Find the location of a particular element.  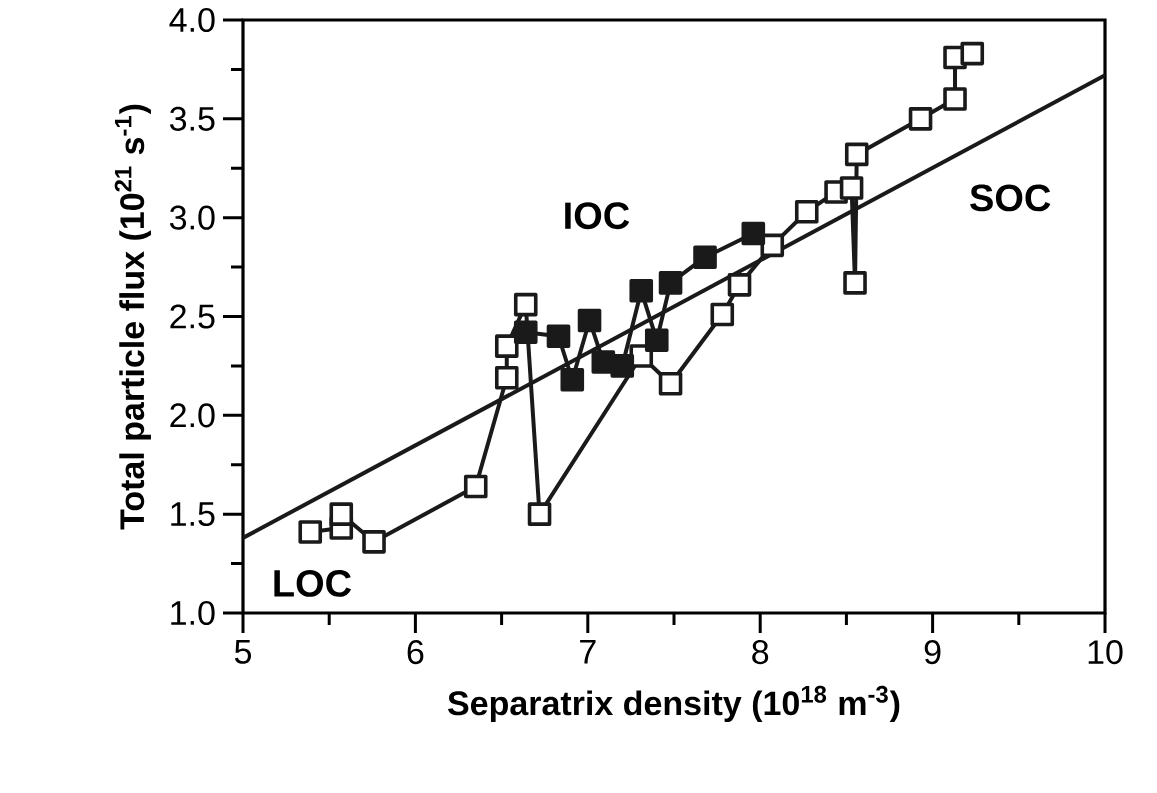

y-axis-title: Total particle flux (10$^{21}$ s$^{-1}$) is located at coordinates (132, 317).